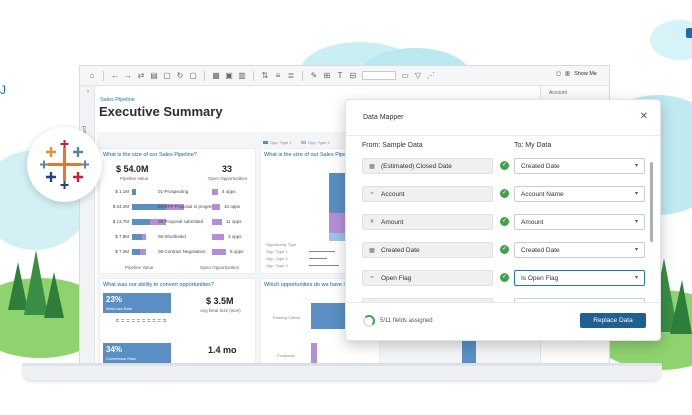  Describe the element at coordinates (229, 75) in the screenshot. I see `duplicate-sheet-icon: ▣` at that location.